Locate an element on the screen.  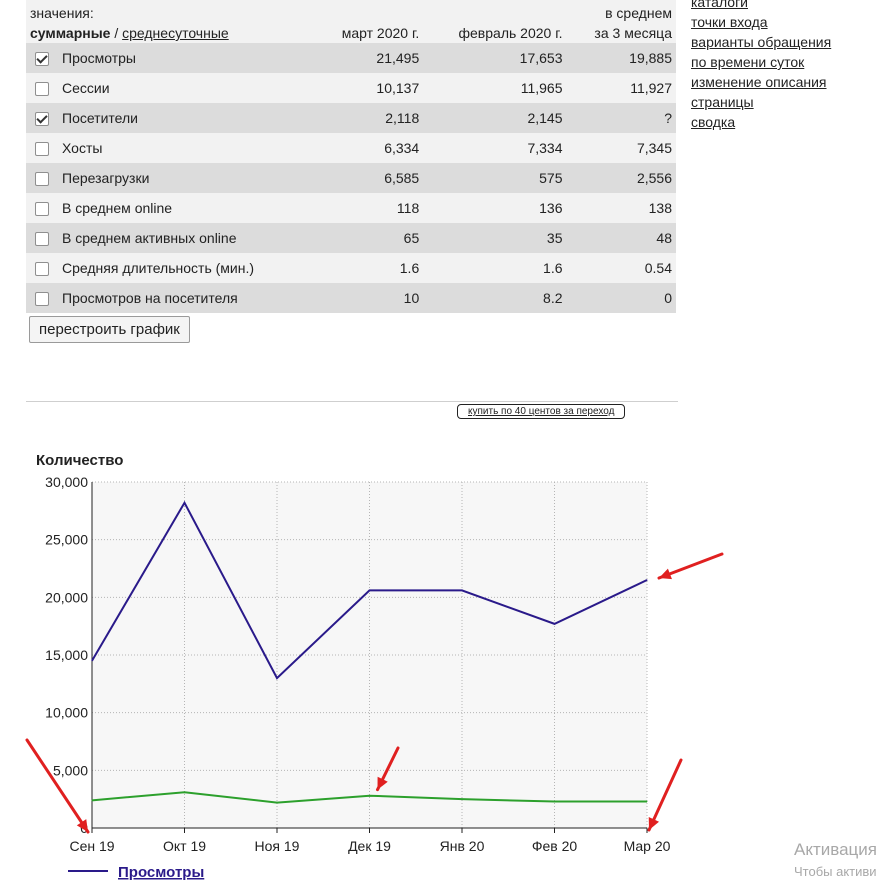
values-mode-header: значения: суммарные / среднесуточные is located at coordinates (170, 21).